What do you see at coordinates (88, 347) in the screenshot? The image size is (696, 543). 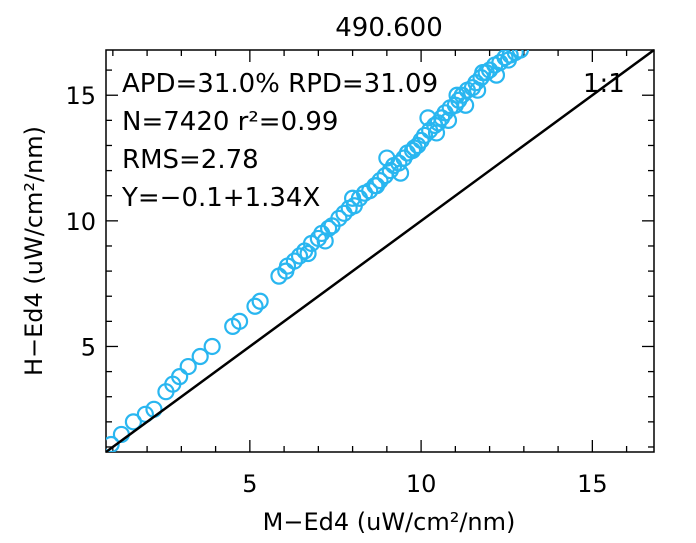 I see `y-tick-label: 5` at bounding box center [88, 347].